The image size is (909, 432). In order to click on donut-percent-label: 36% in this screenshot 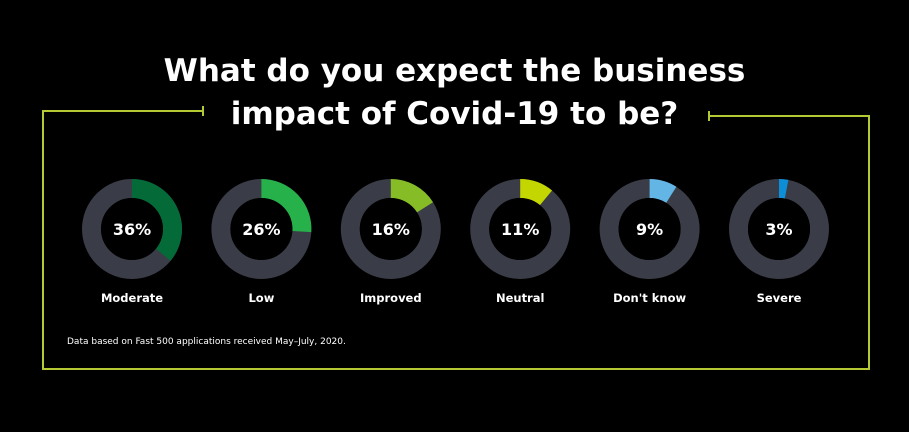, I will do `click(132, 229)`.